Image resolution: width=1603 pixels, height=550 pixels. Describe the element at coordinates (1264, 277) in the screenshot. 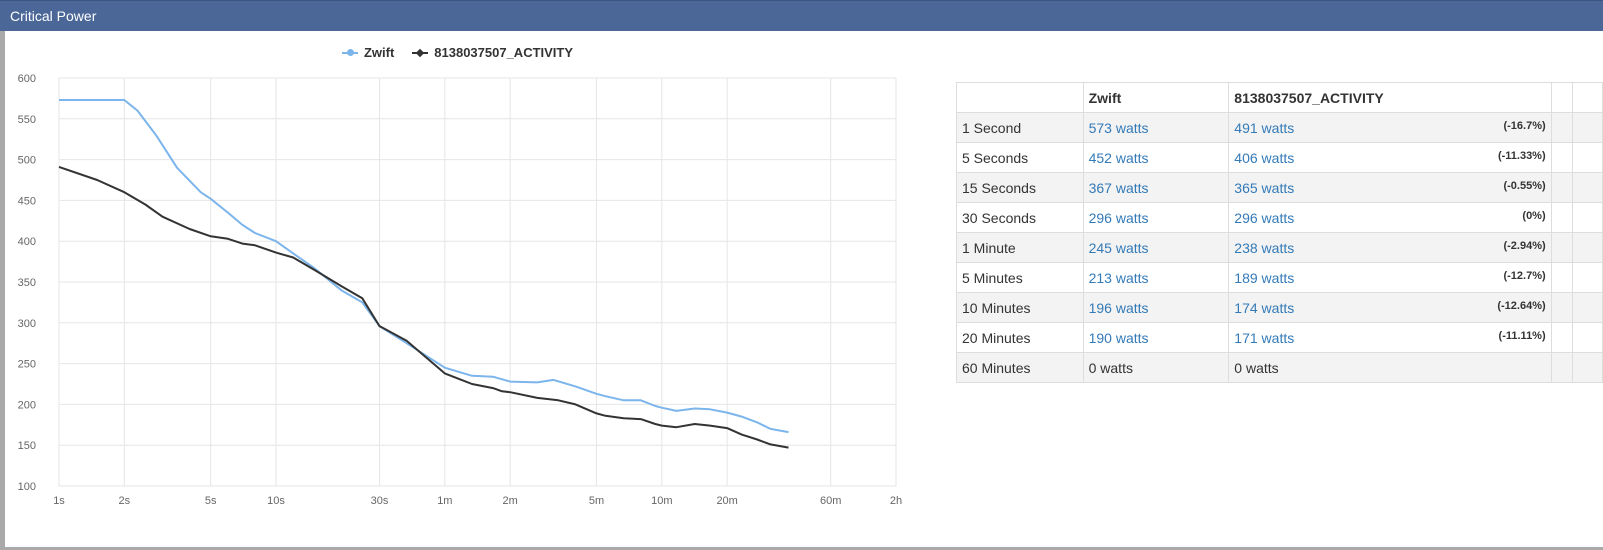

I see `activity-watts-link: 189 watts` at that location.